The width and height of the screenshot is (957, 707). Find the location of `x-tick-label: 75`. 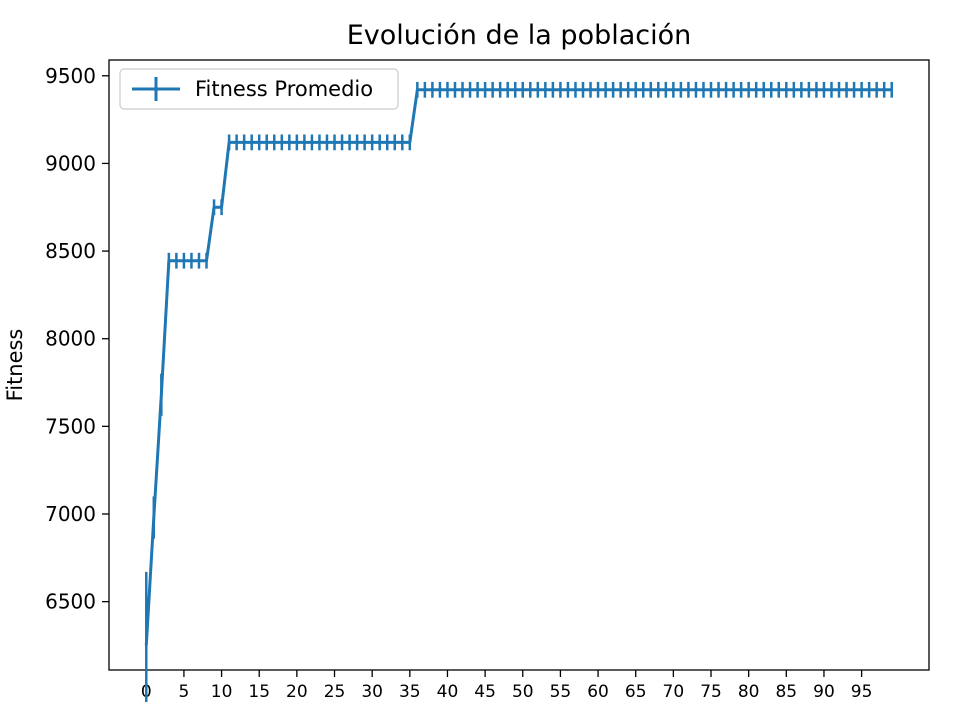

x-tick-label: 75 is located at coordinates (711, 692).